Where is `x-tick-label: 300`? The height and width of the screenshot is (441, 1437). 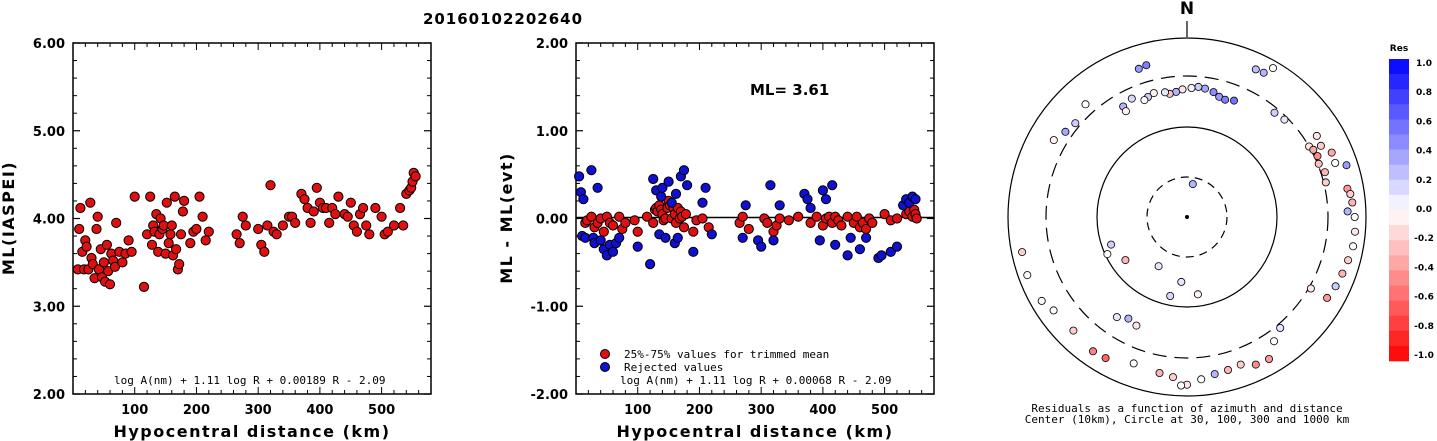
x-tick-label: 300 is located at coordinates (761, 410).